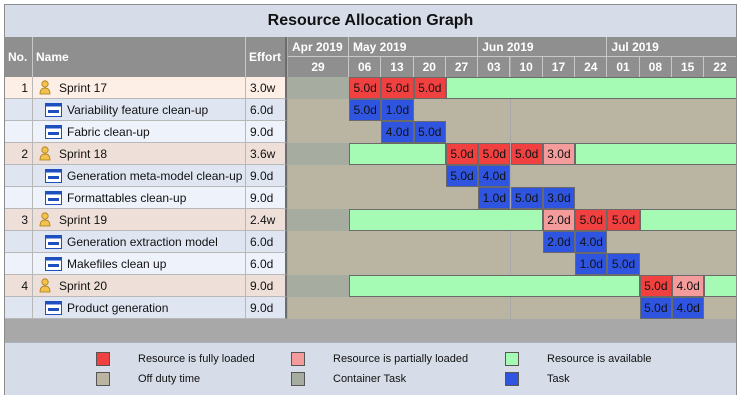 The width and height of the screenshot is (743, 401). I want to click on row-number: 1, so click(19, 88).